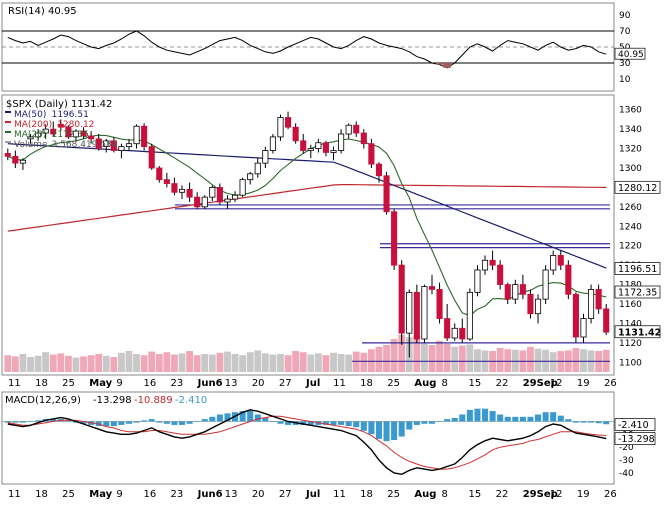 This screenshot has width=664, height=508. I want to click on legend-entry-value: 1196.51, so click(70, 115).